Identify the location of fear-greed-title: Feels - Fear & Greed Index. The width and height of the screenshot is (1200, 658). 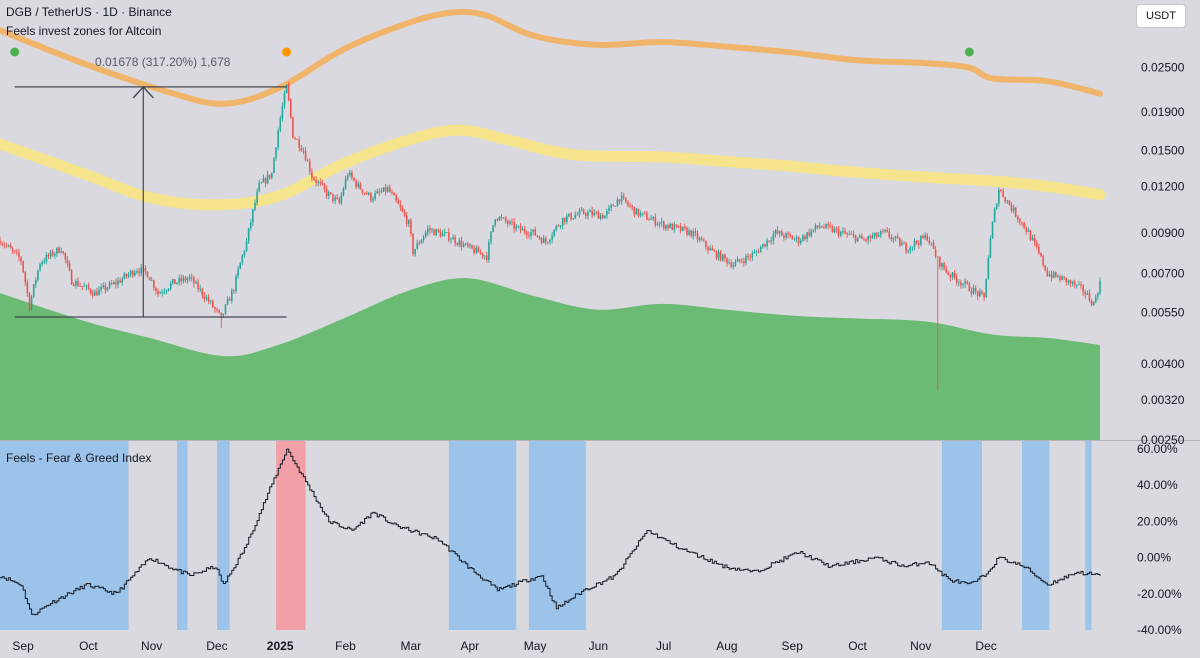
(79, 458).